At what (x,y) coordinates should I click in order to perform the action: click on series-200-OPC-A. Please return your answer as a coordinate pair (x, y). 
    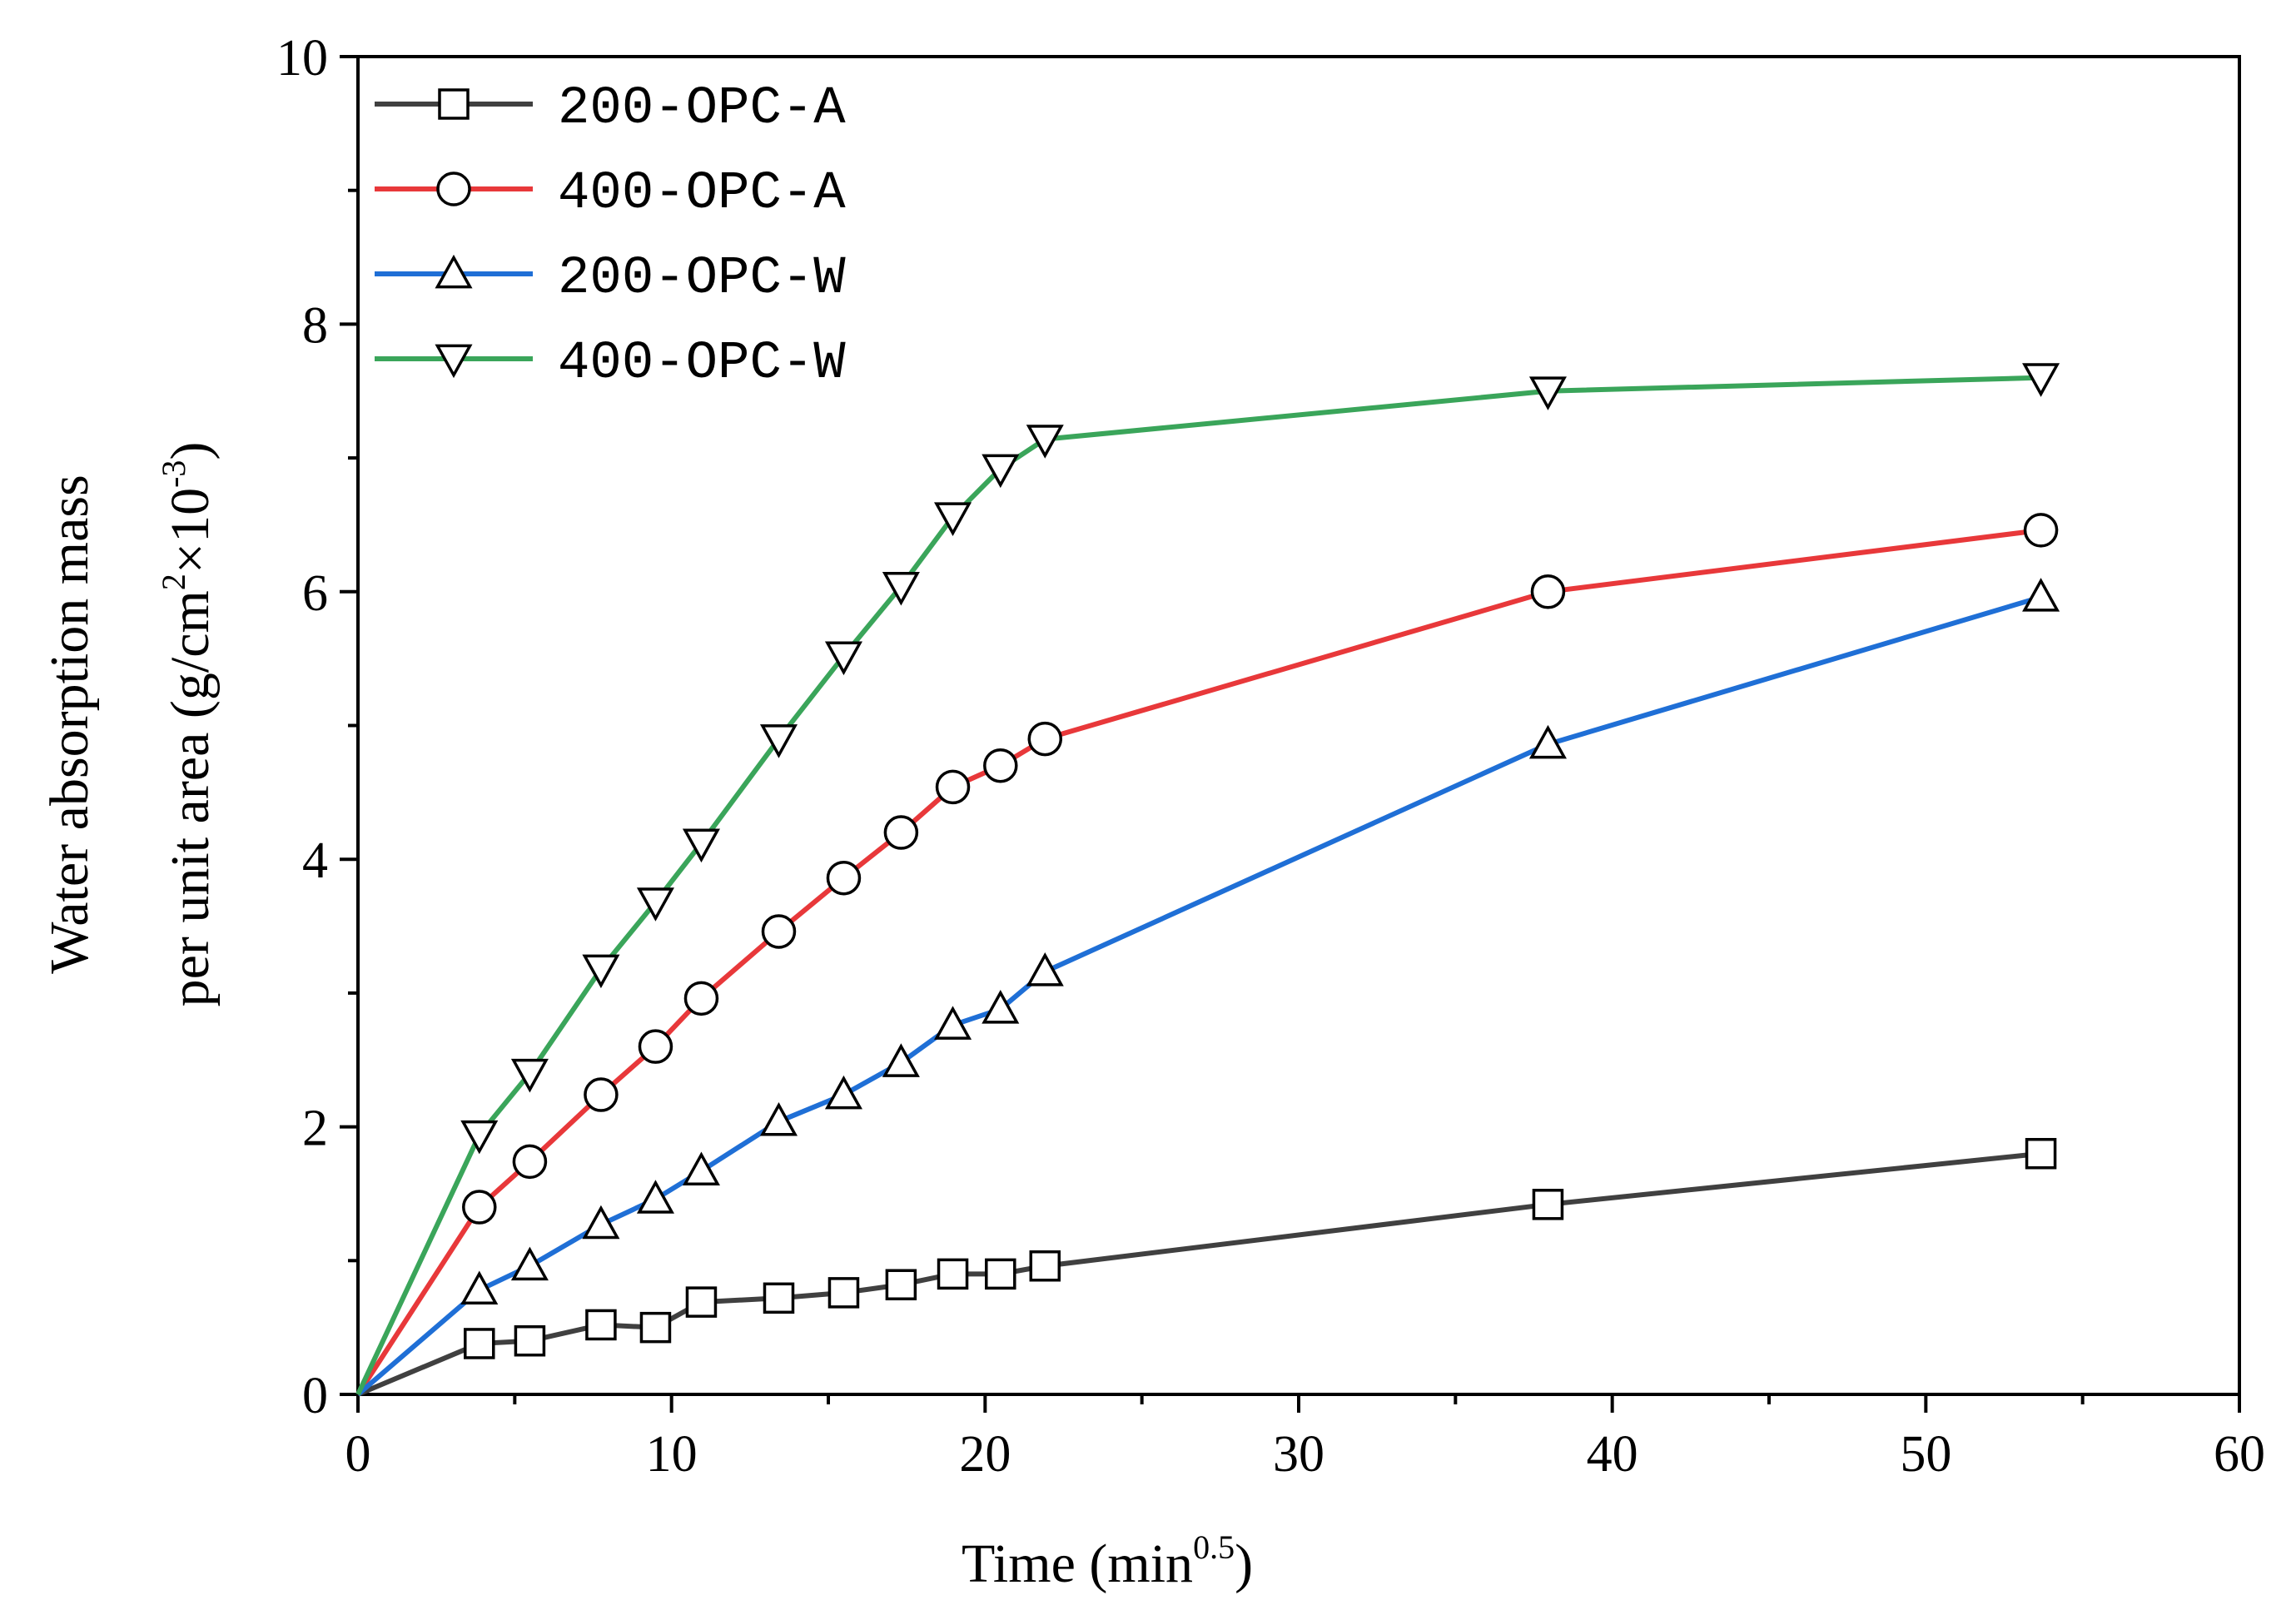
    Looking at the image, I should click on (1206, 1267).